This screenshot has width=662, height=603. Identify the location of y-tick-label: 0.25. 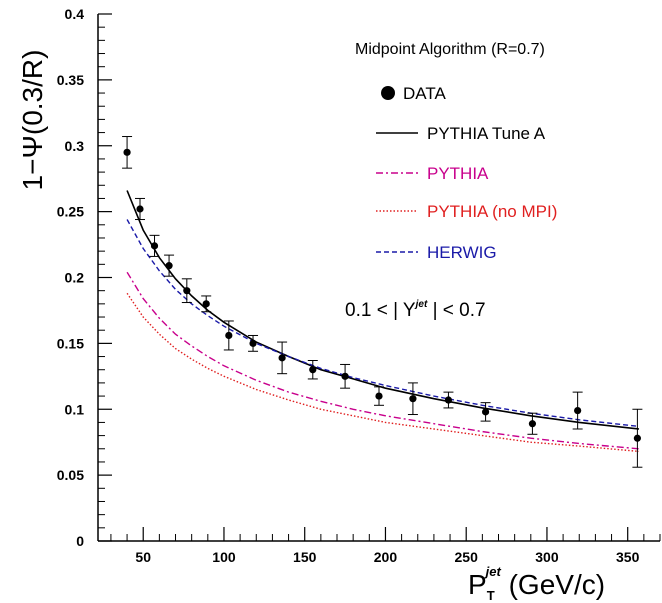
(70, 212).